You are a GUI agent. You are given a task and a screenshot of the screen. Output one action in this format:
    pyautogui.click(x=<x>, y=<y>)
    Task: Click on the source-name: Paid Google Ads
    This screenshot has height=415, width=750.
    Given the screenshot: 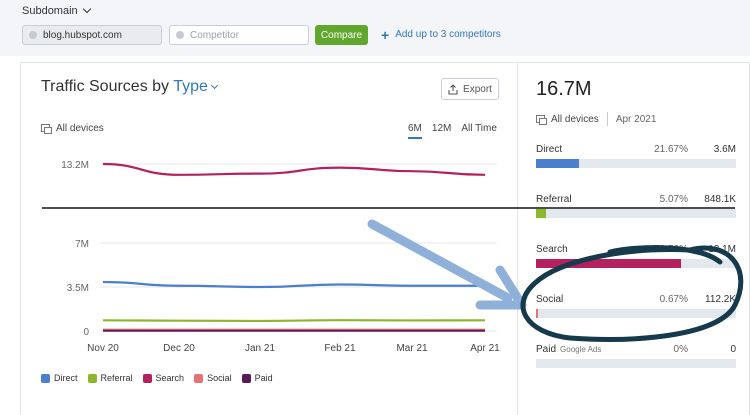 What is the action you would take?
    pyautogui.click(x=582, y=349)
    